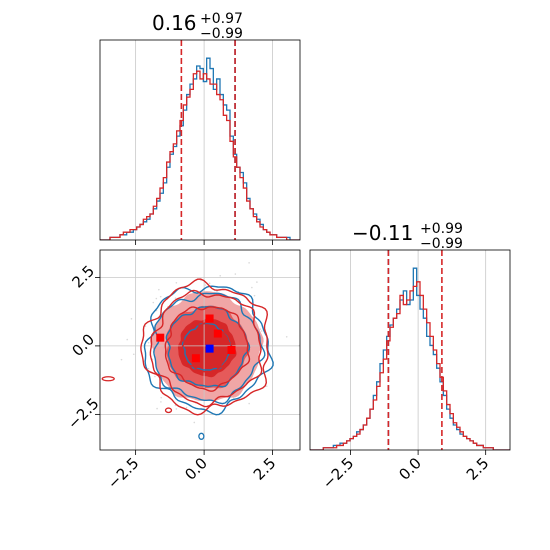 This screenshot has width=550, height=550. Describe the element at coordinates (221, 34) in the screenshot. I see `x0-title-sub: −0.99` at that location.